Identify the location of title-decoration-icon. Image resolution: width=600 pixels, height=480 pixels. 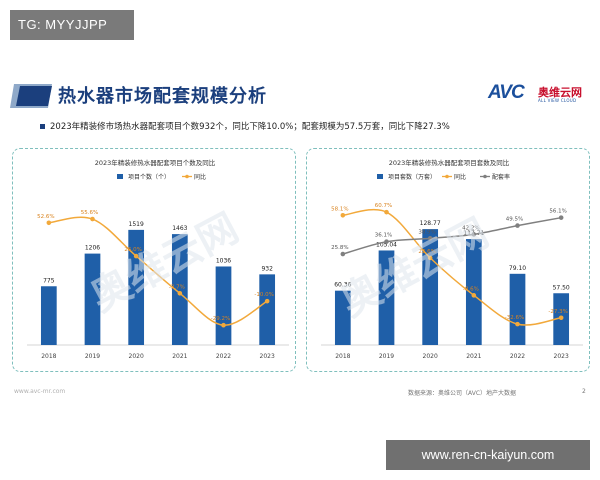
(31, 96).